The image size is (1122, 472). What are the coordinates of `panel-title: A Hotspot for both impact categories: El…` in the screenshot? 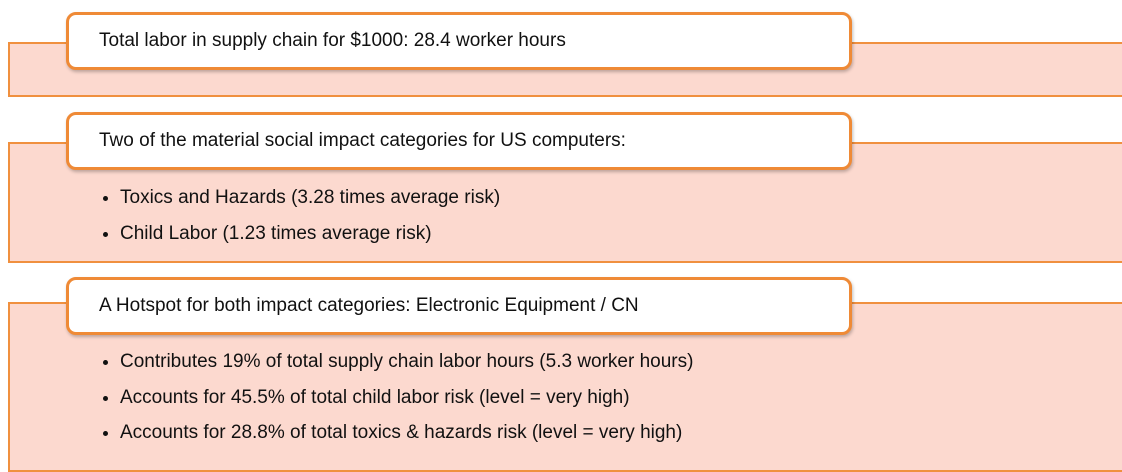 It's located at (459, 306).